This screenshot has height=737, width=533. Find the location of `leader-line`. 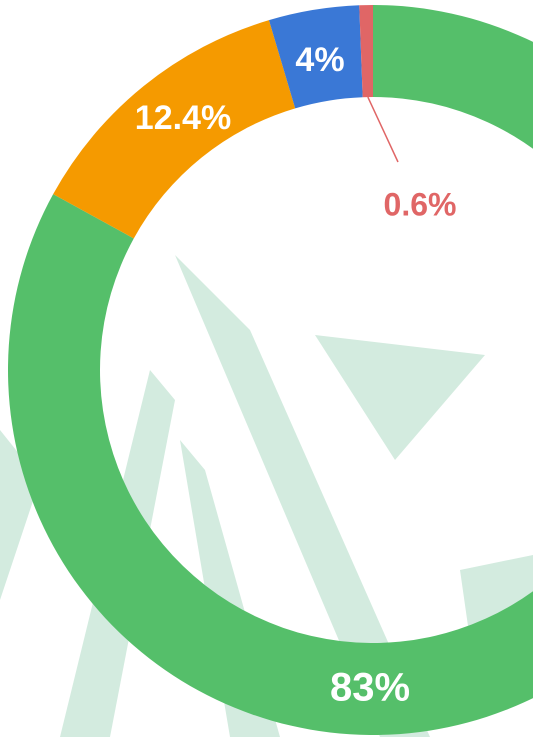

leader-line is located at coordinates (383, 129).